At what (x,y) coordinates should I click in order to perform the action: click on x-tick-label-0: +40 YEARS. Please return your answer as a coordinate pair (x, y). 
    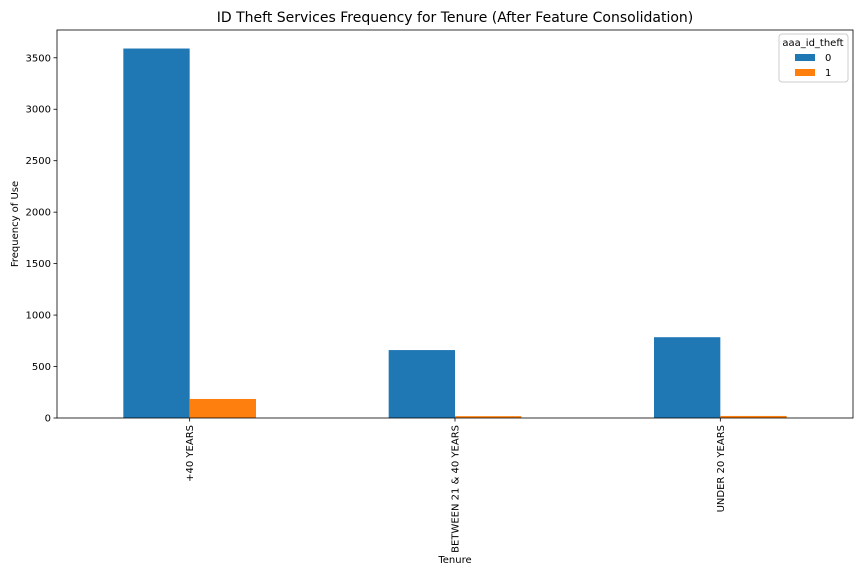
    Looking at the image, I should click on (190, 453).